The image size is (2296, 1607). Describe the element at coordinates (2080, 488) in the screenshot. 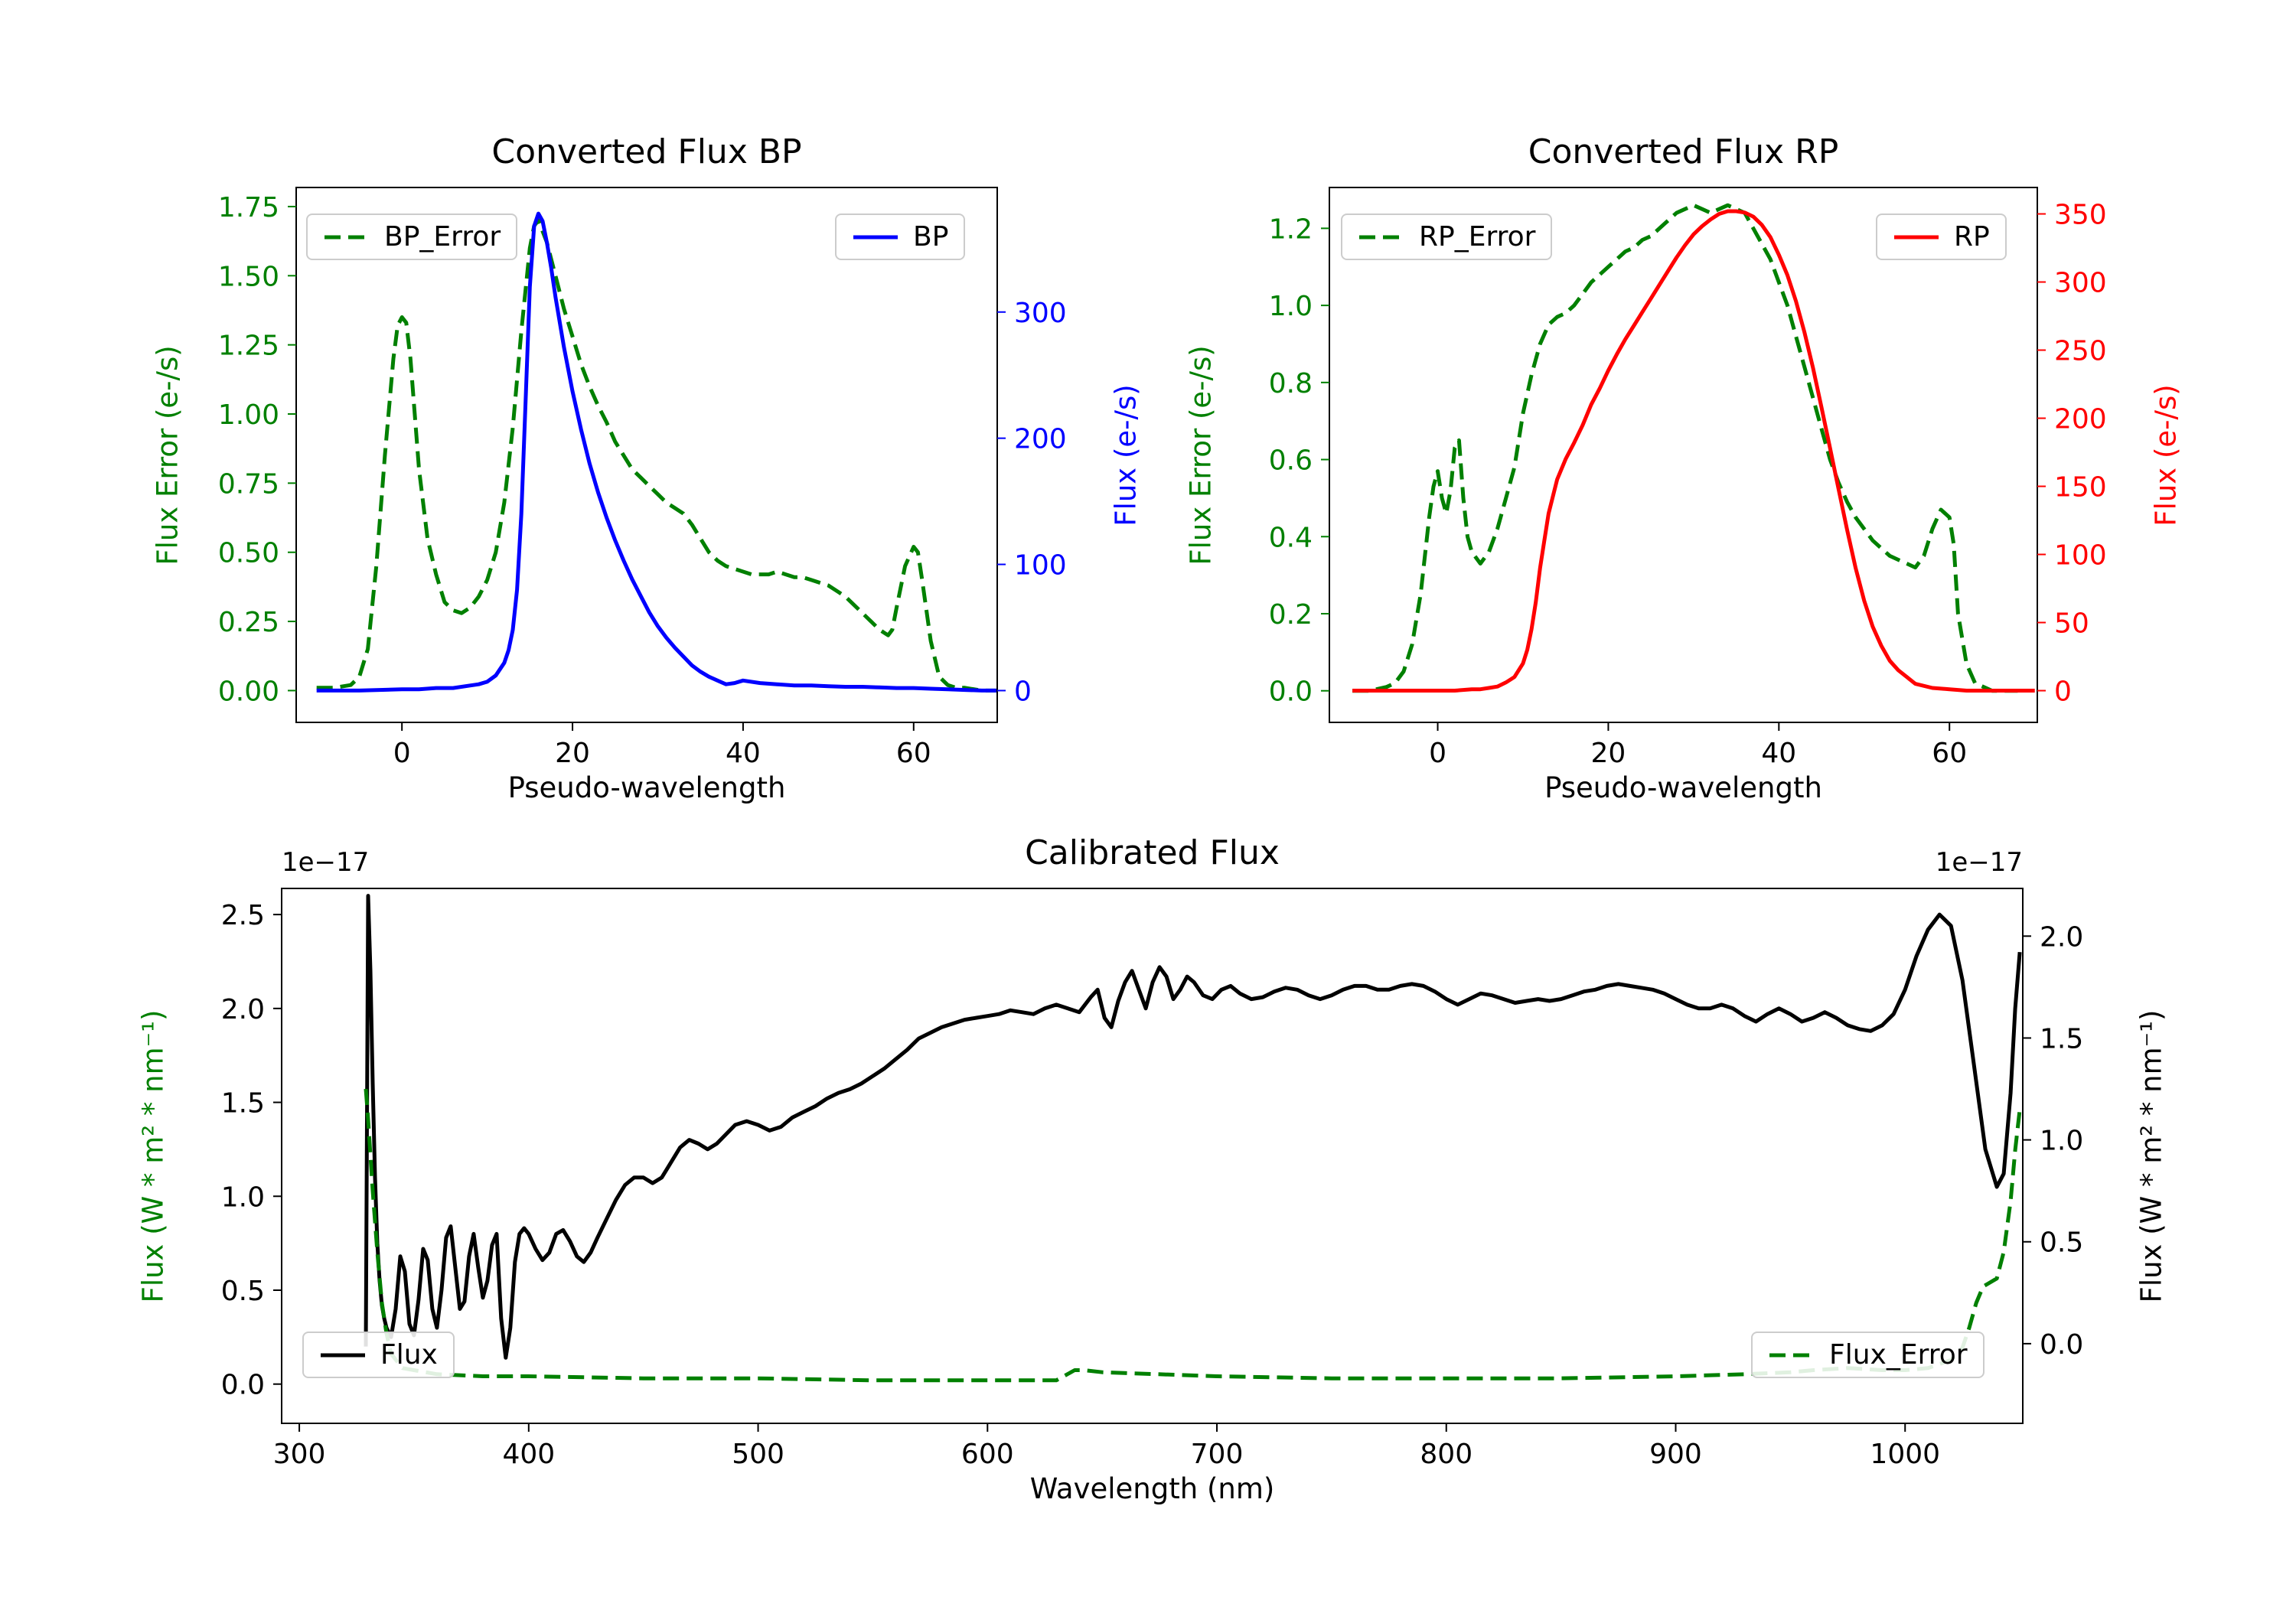

I see `y-tick-label-right: 150` at that location.